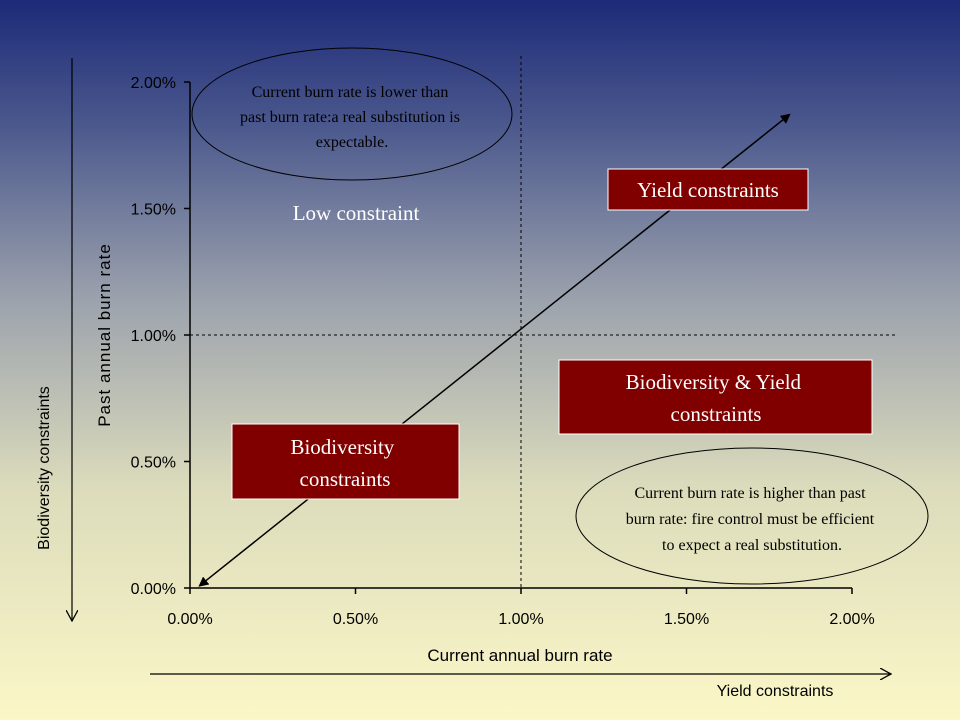 This screenshot has height=720, width=960. What do you see at coordinates (686, 619) in the screenshot?
I see `x-tick-label: 1.50%` at bounding box center [686, 619].